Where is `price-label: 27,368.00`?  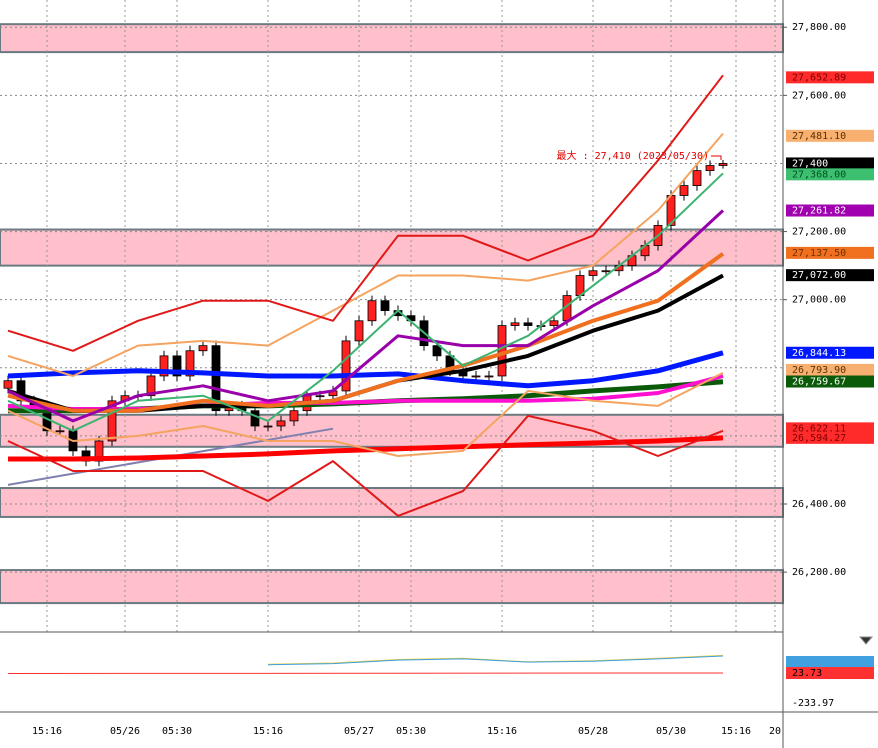
price-label: 27,368.00 is located at coordinates (819, 174).